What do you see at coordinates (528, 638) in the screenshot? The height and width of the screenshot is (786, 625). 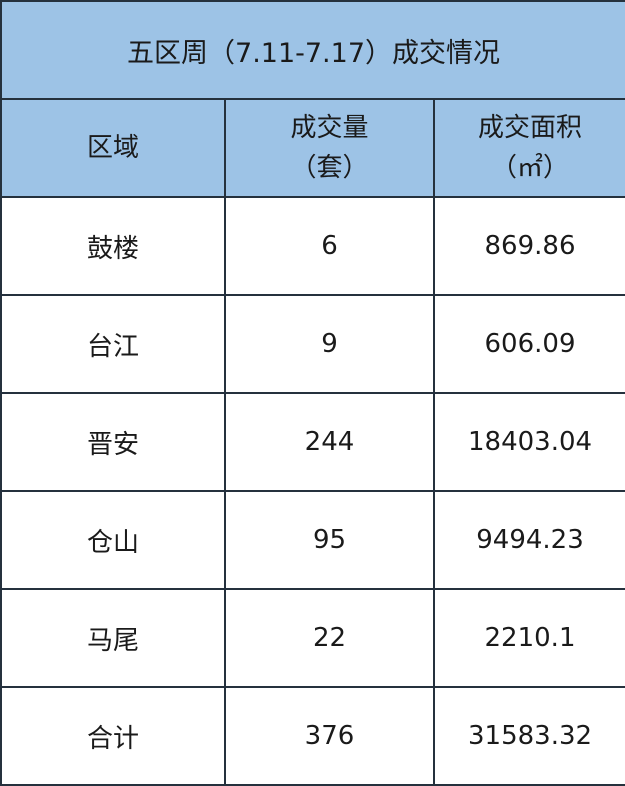 I see `area-cell: 2210.1` at bounding box center [528, 638].